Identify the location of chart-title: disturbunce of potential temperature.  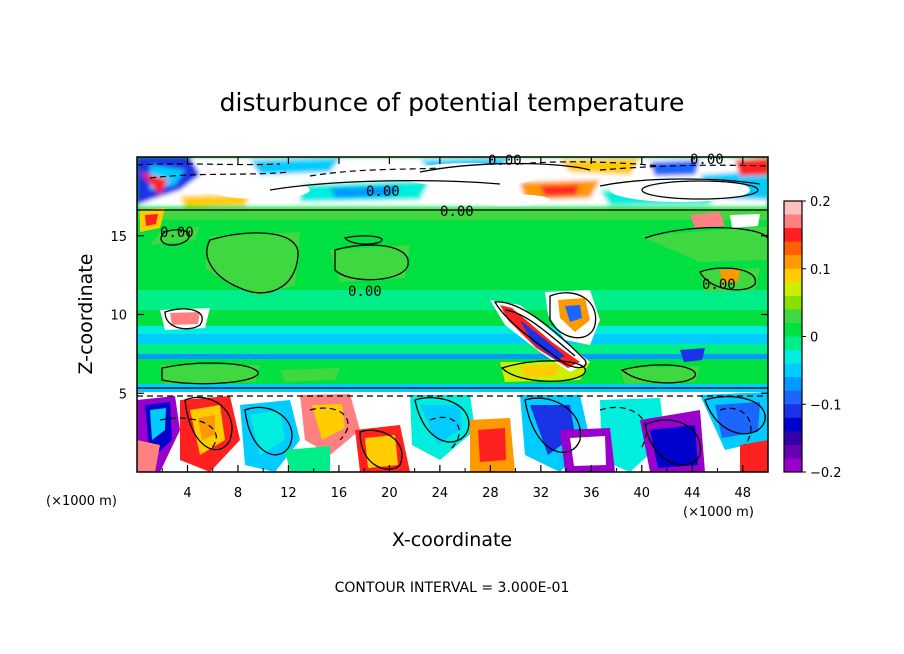
(452, 102).